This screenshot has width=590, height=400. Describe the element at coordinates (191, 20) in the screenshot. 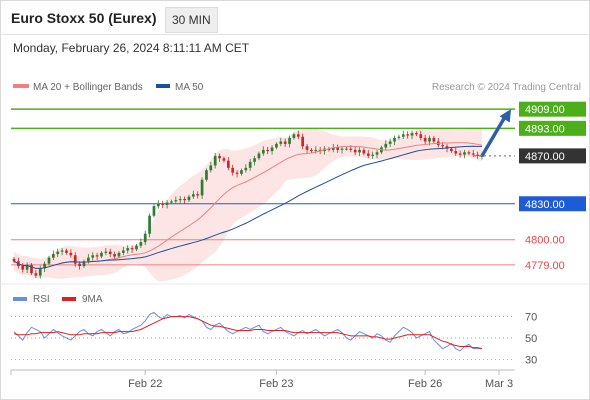

I see `timeframe-badge: 30 MIN` at that location.